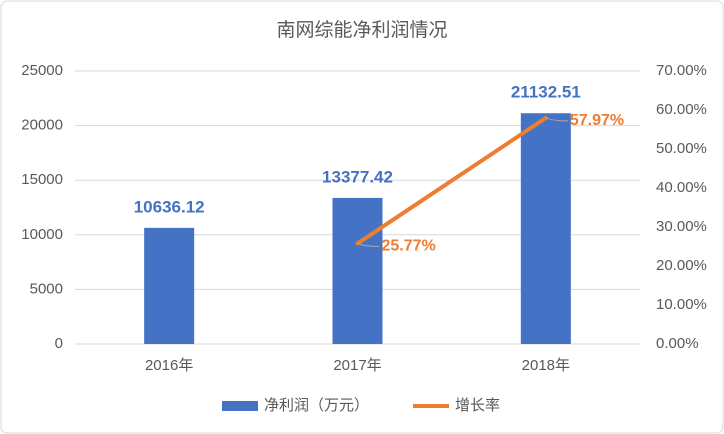 The image size is (724, 434). I want to click on y2-tick-label: 10.00%, so click(681, 304).